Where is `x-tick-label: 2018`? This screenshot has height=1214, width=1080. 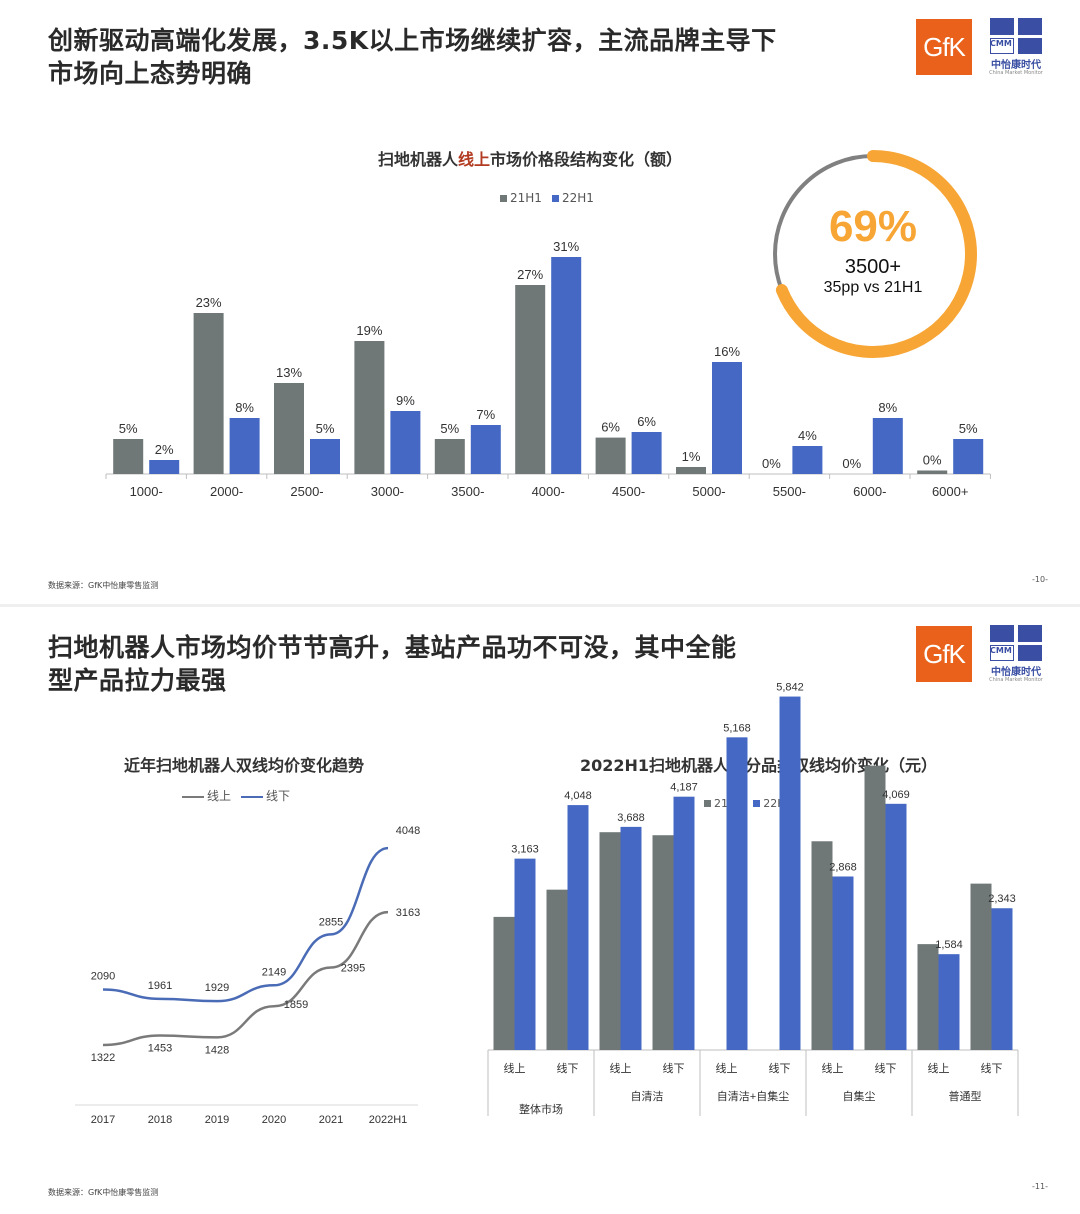
x-tick-label: 2018 is located at coordinates (160, 1120).